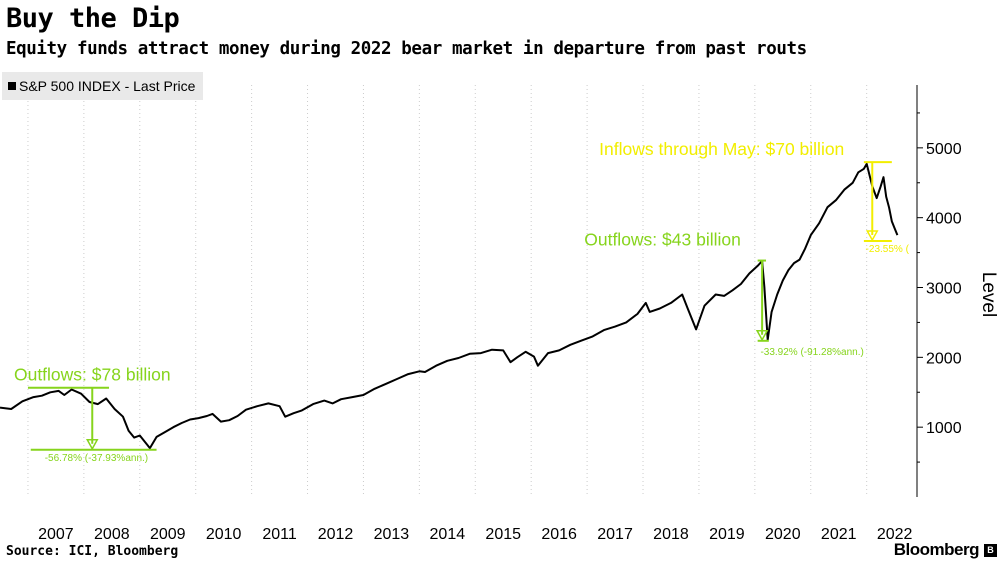  I want to click on x-tick-label-2021: 2021, so click(839, 534).